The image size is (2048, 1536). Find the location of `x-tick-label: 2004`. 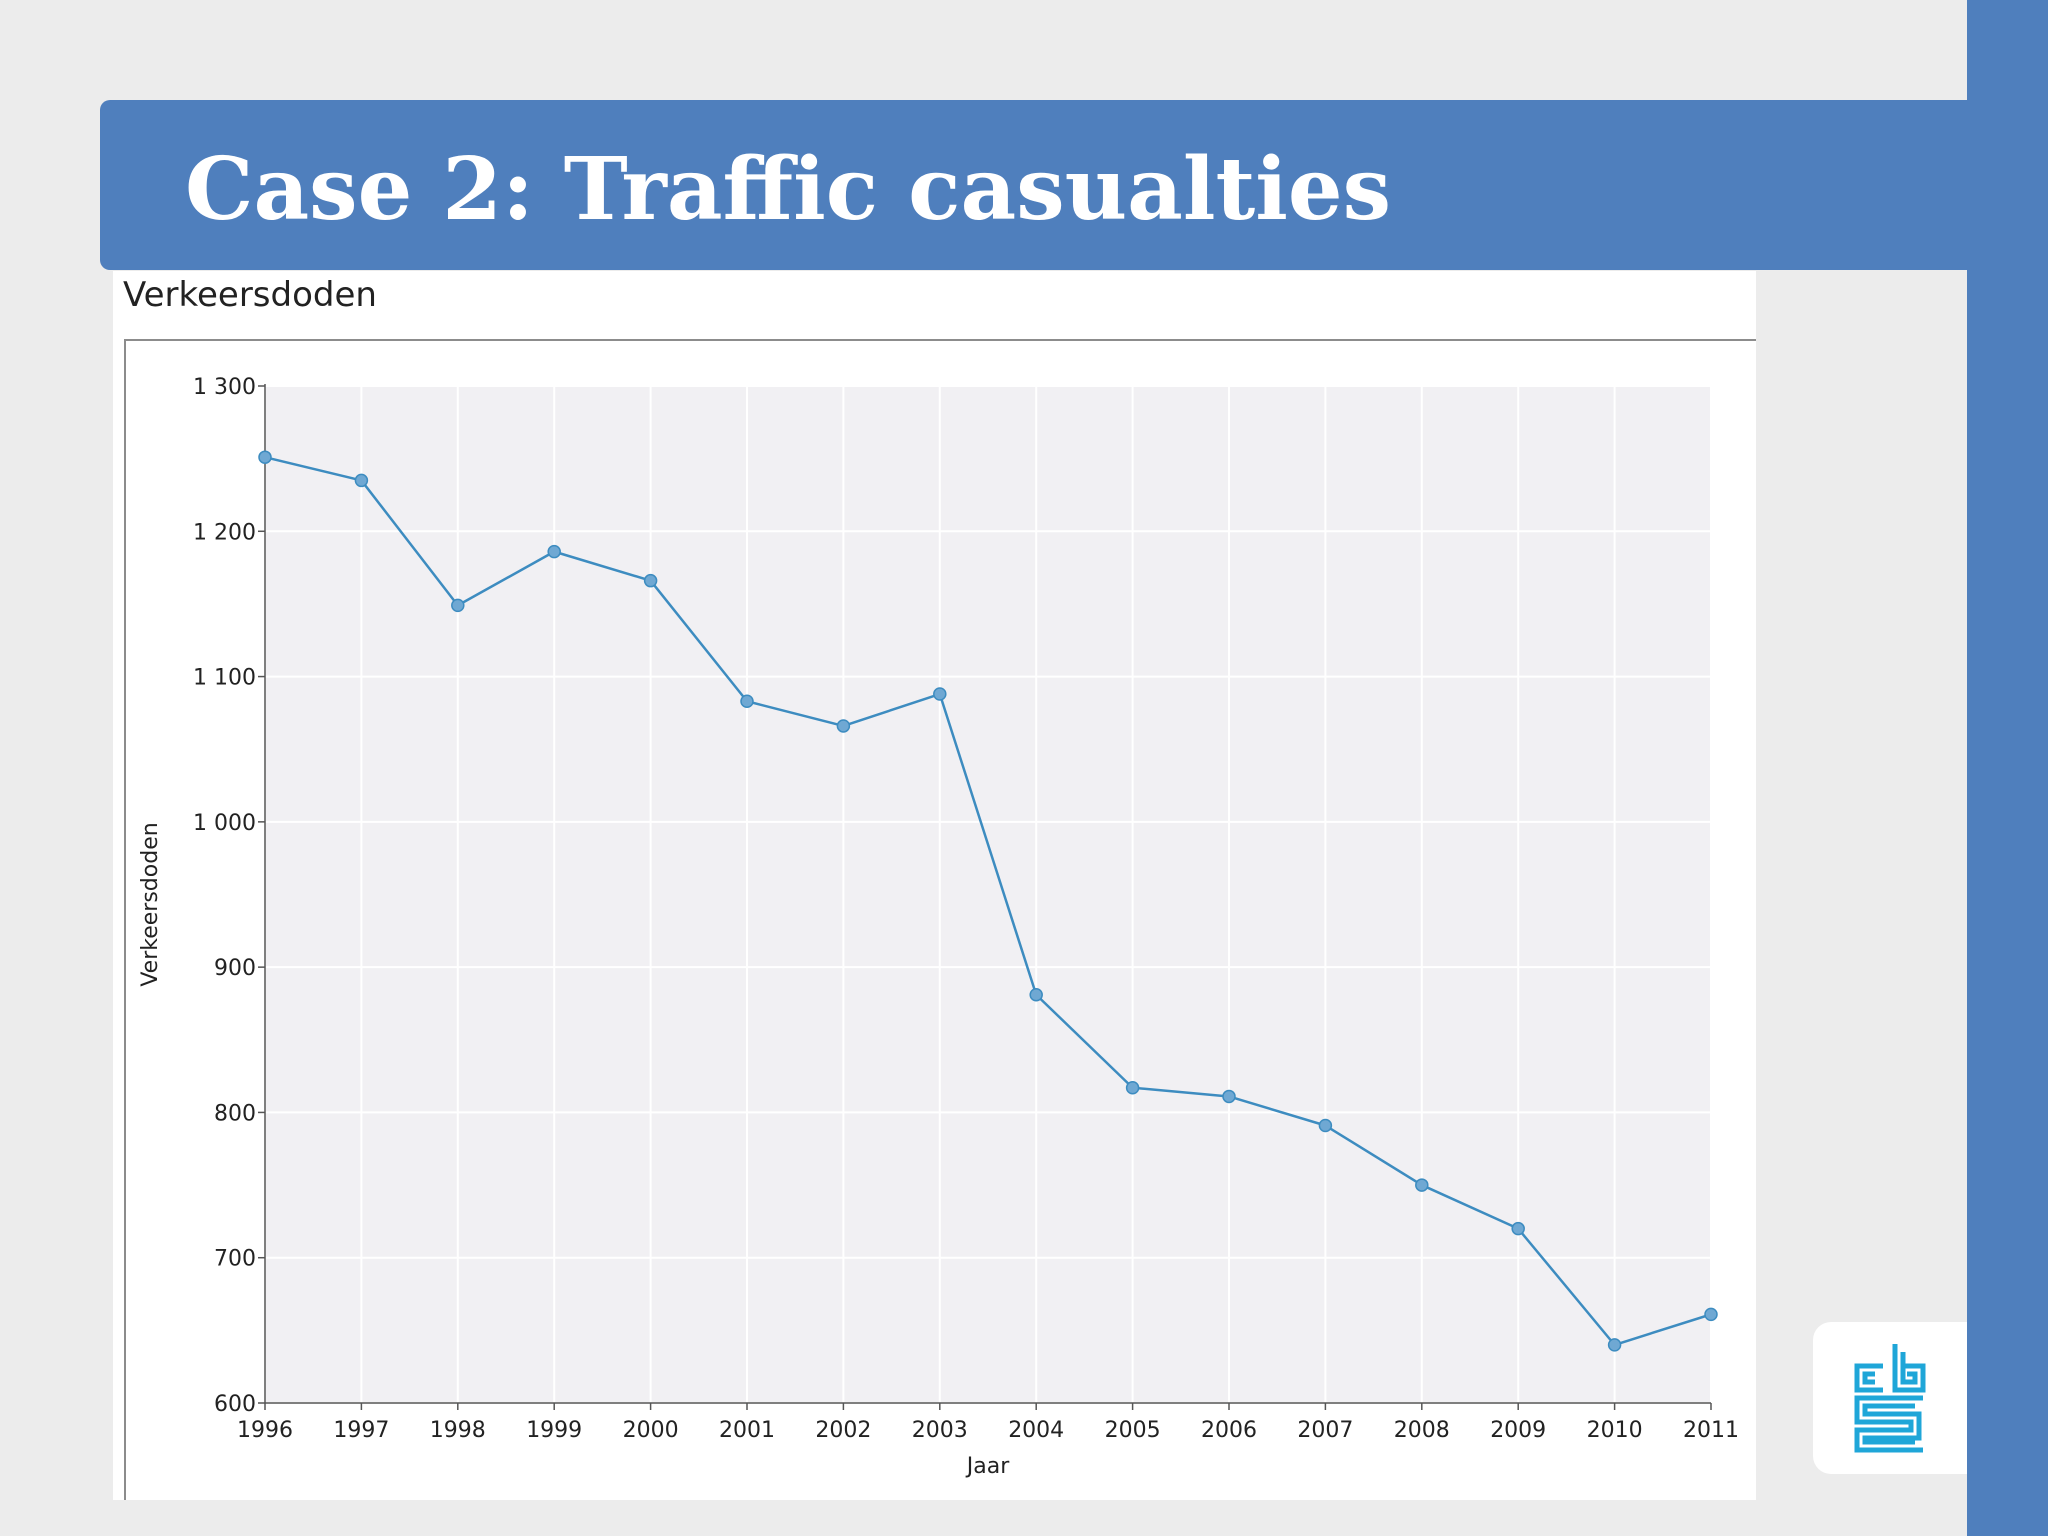

x-tick-label: 2004 is located at coordinates (1036, 1430).